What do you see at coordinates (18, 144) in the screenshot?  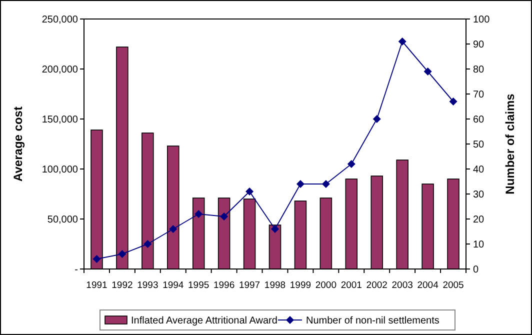 I see `y-axis-title: Average cost` at bounding box center [18, 144].